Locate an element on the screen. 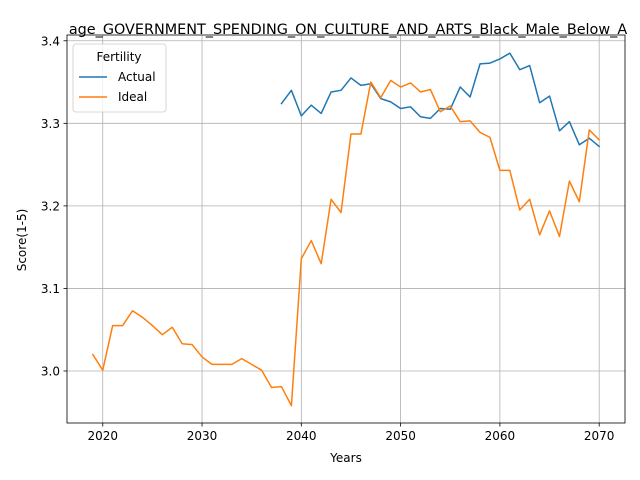  x-tick-label: 2070 is located at coordinates (599, 436).